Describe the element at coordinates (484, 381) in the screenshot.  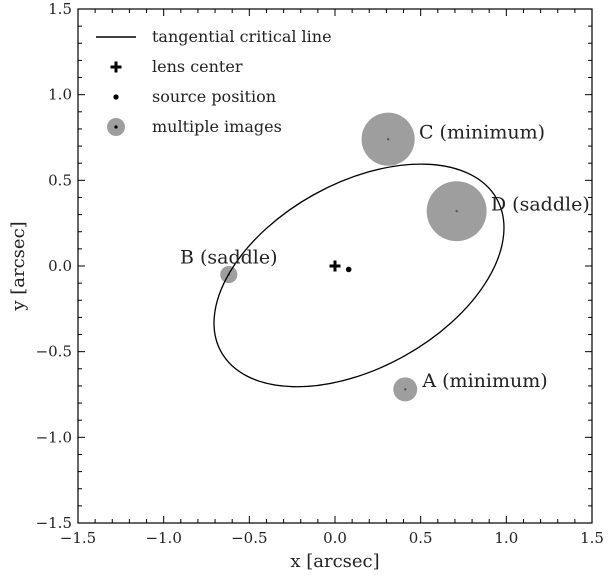
I see `image-label: A (minimum)` at that location.